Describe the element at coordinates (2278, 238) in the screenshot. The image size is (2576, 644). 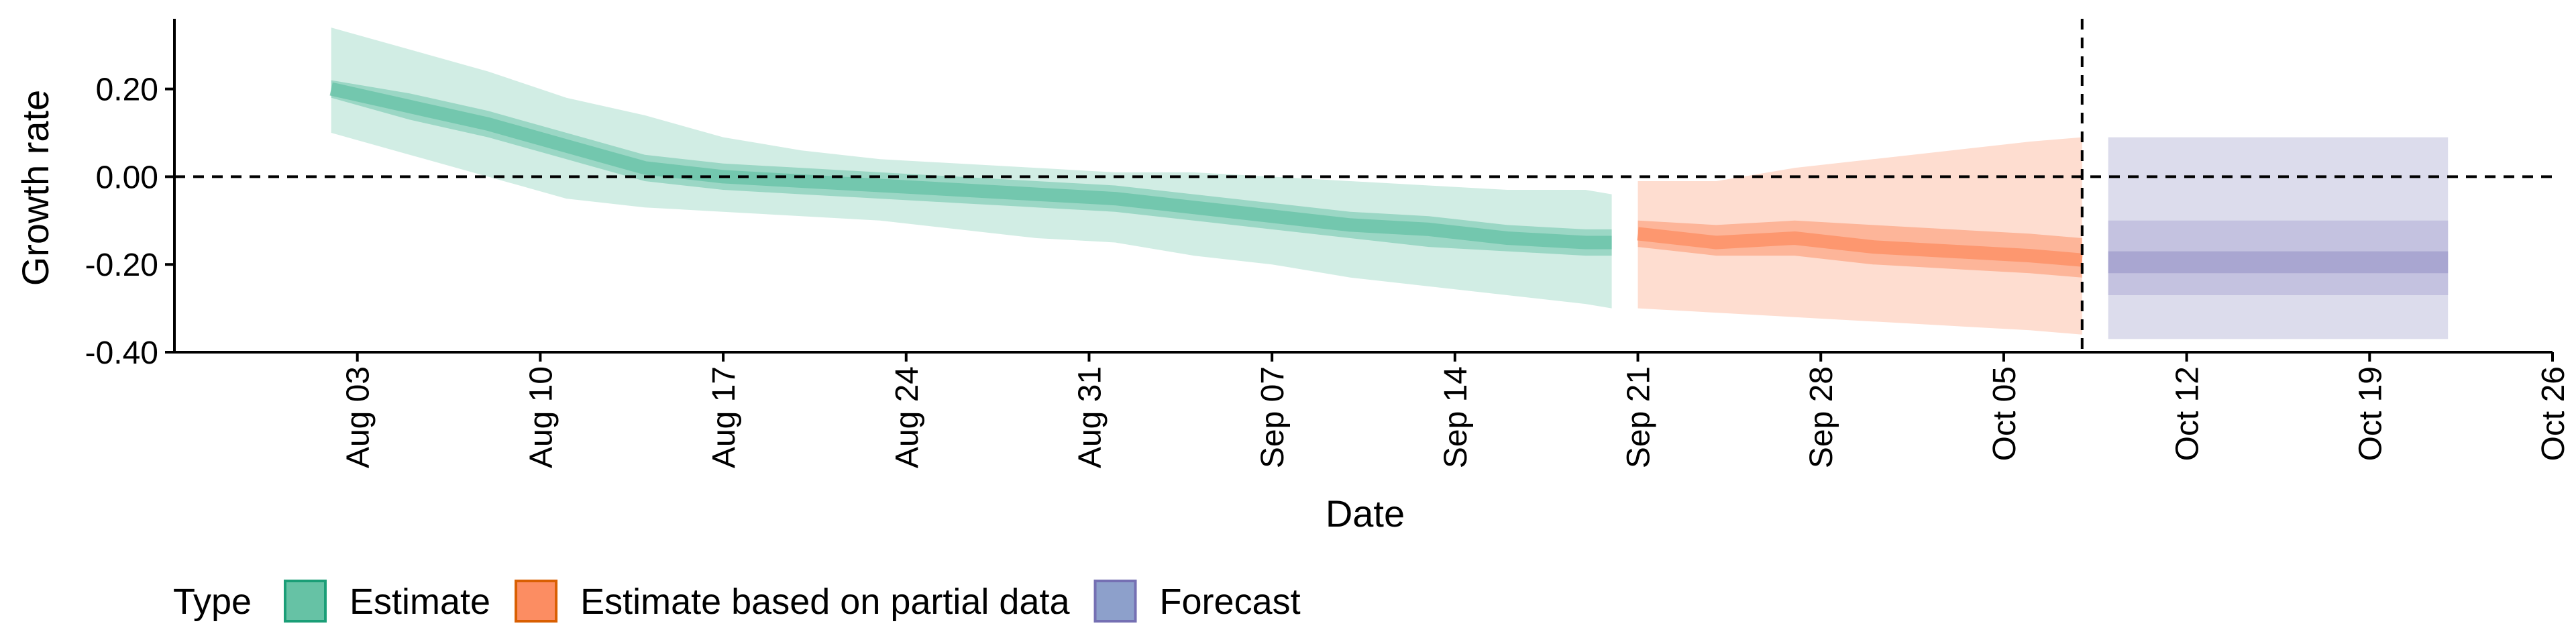
I see `series-forecast` at that location.